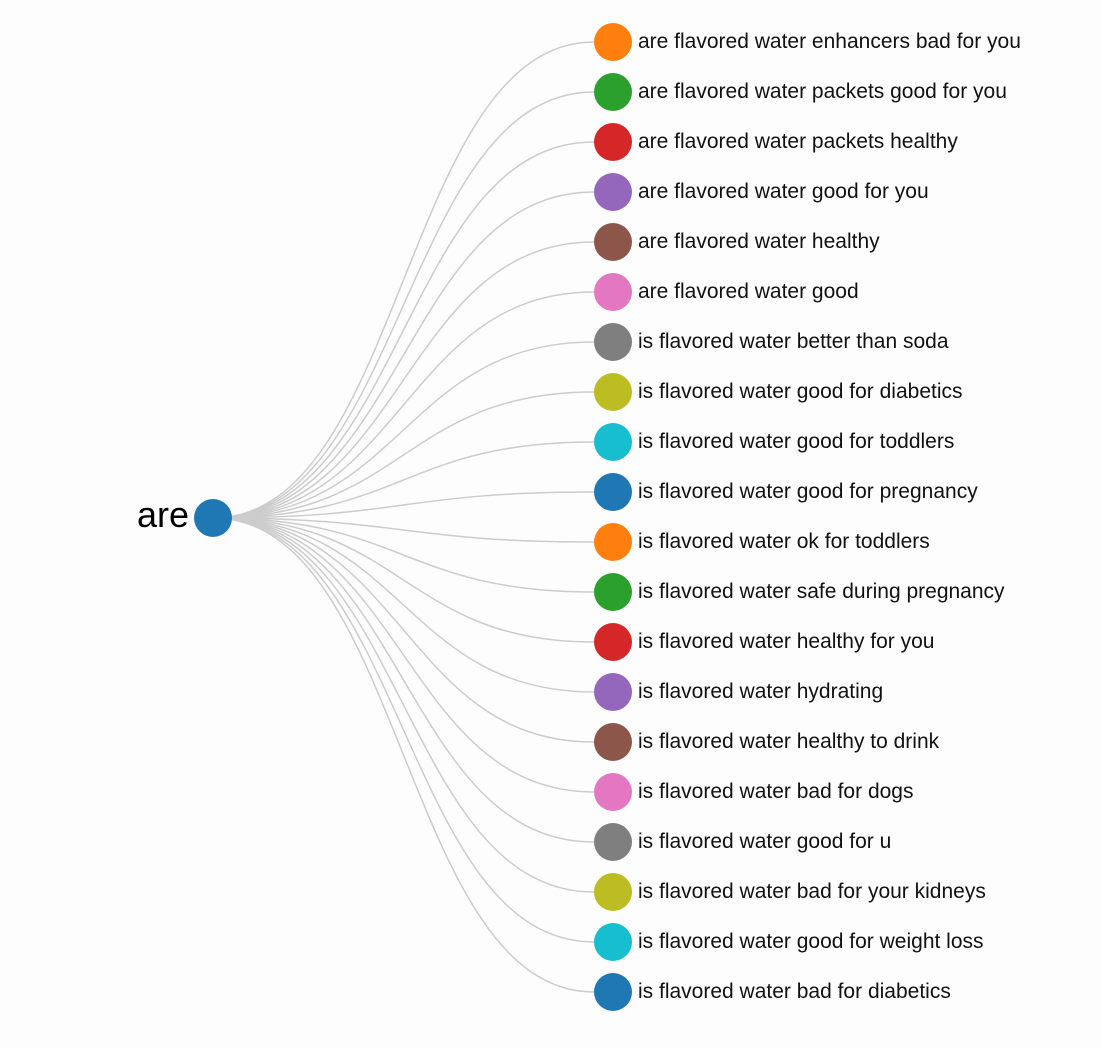  I want to click on suggestion-node: is flavored water healthy for you, so click(764, 642).